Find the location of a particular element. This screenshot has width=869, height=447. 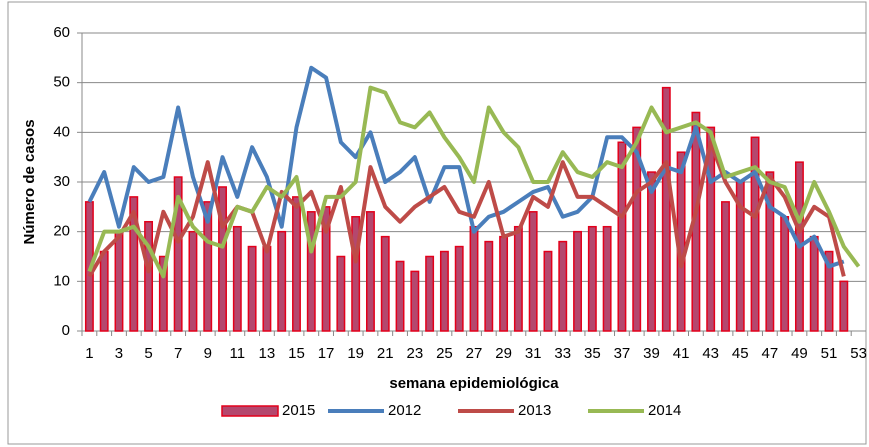

y-axis-title: Número de casos is located at coordinates (29, 181).